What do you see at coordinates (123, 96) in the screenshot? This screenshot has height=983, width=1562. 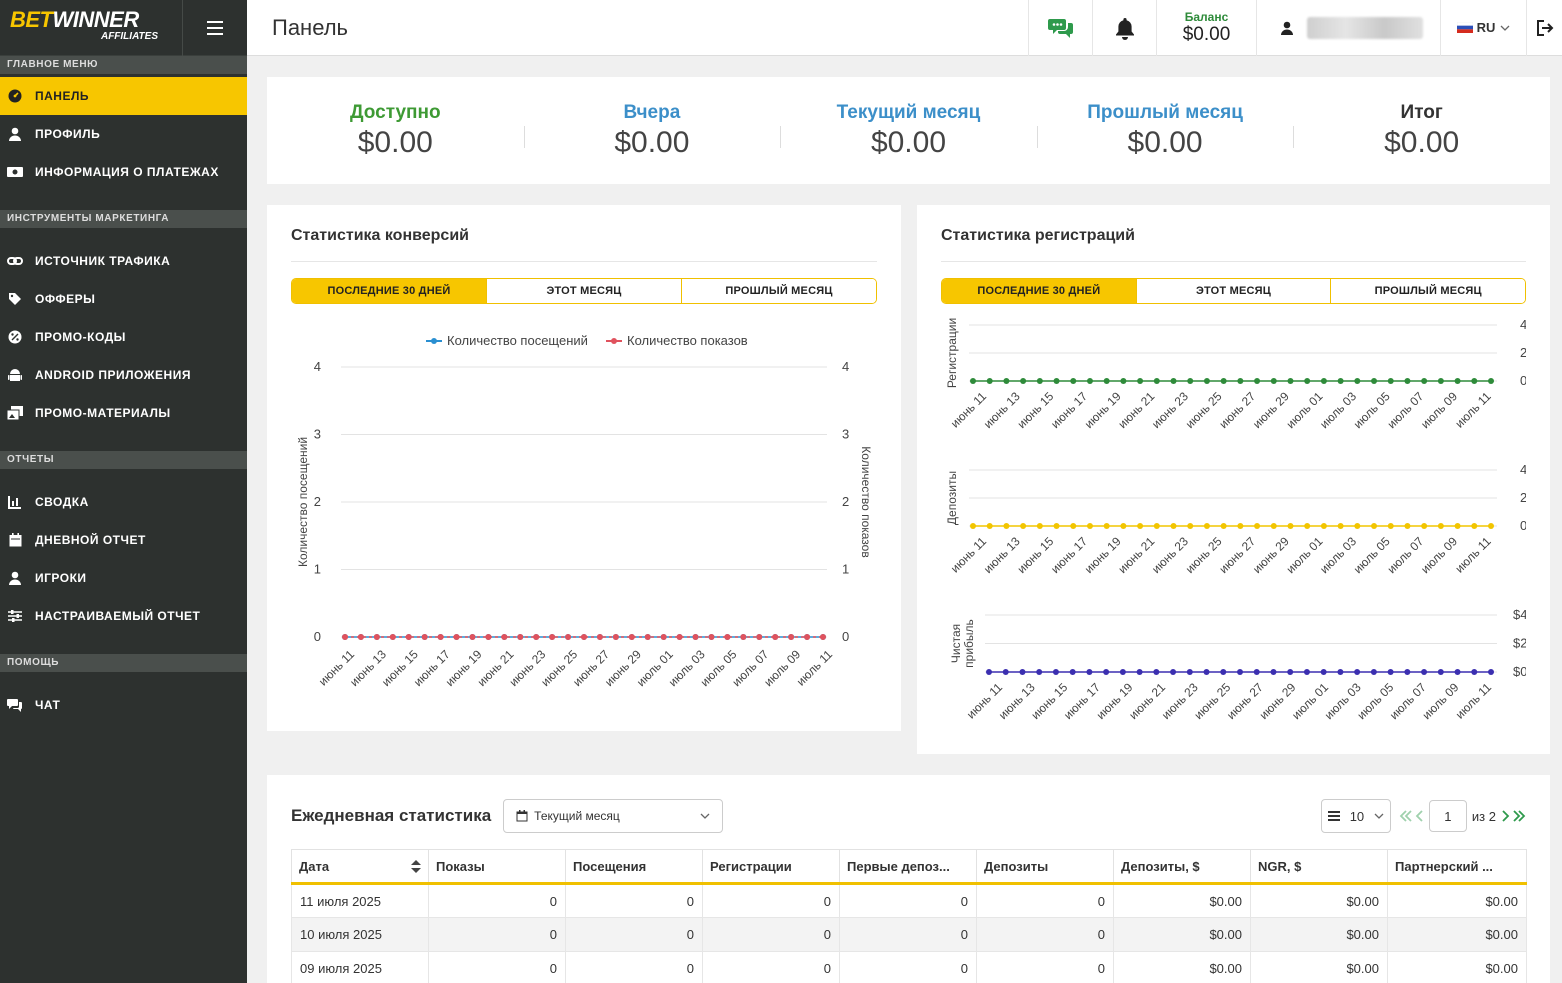 I see `sidebar-item-dashboard: ПАНЕЛЬ` at bounding box center [123, 96].